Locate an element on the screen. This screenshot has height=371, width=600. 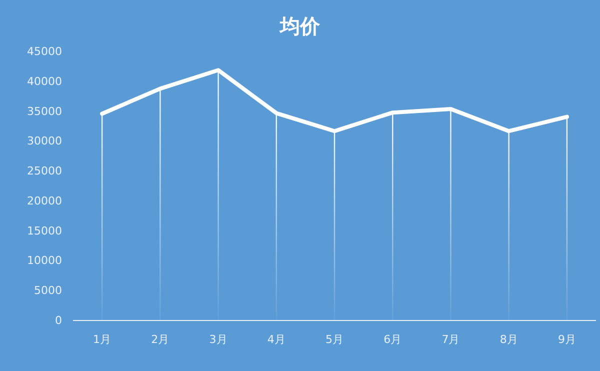
x-tick-label: 7月 is located at coordinates (451, 339).